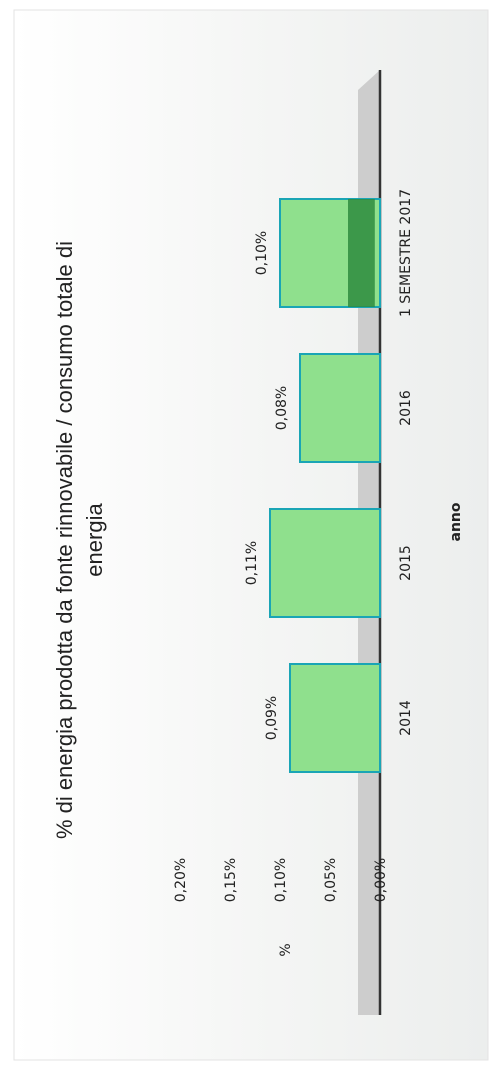 The width and height of the screenshot is (502, 1075). Describe the element at coordinates (361, 253) in the screenshot. I see `bar-shadow-face` at that location.